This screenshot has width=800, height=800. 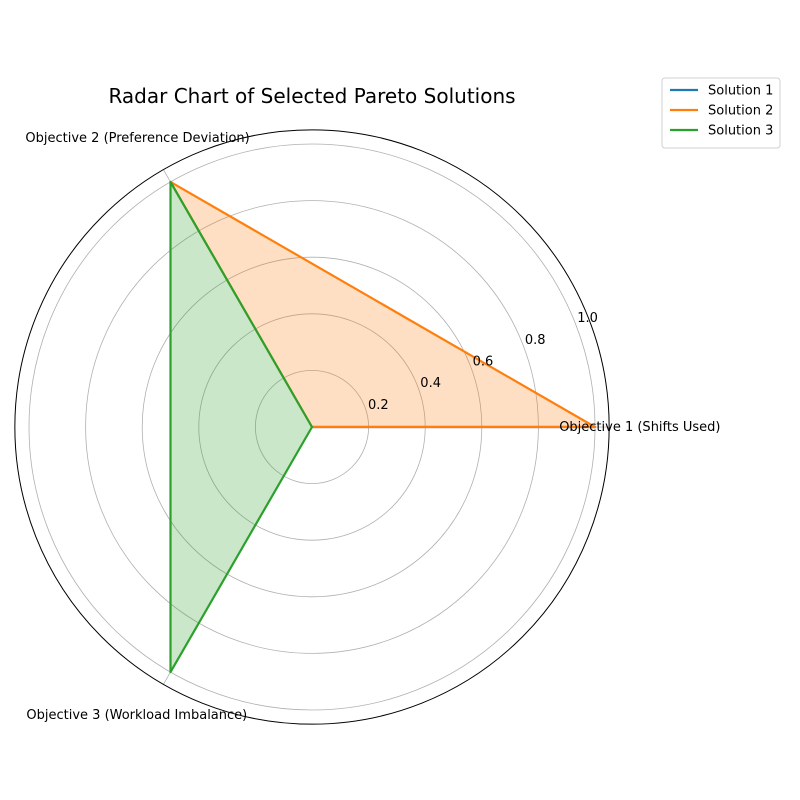 What do you see at coordinates (136, 715) in the screenshot?
I see `axis-label: Objective 3 (Workload Imbalance)` at bounding box center [136, 715].